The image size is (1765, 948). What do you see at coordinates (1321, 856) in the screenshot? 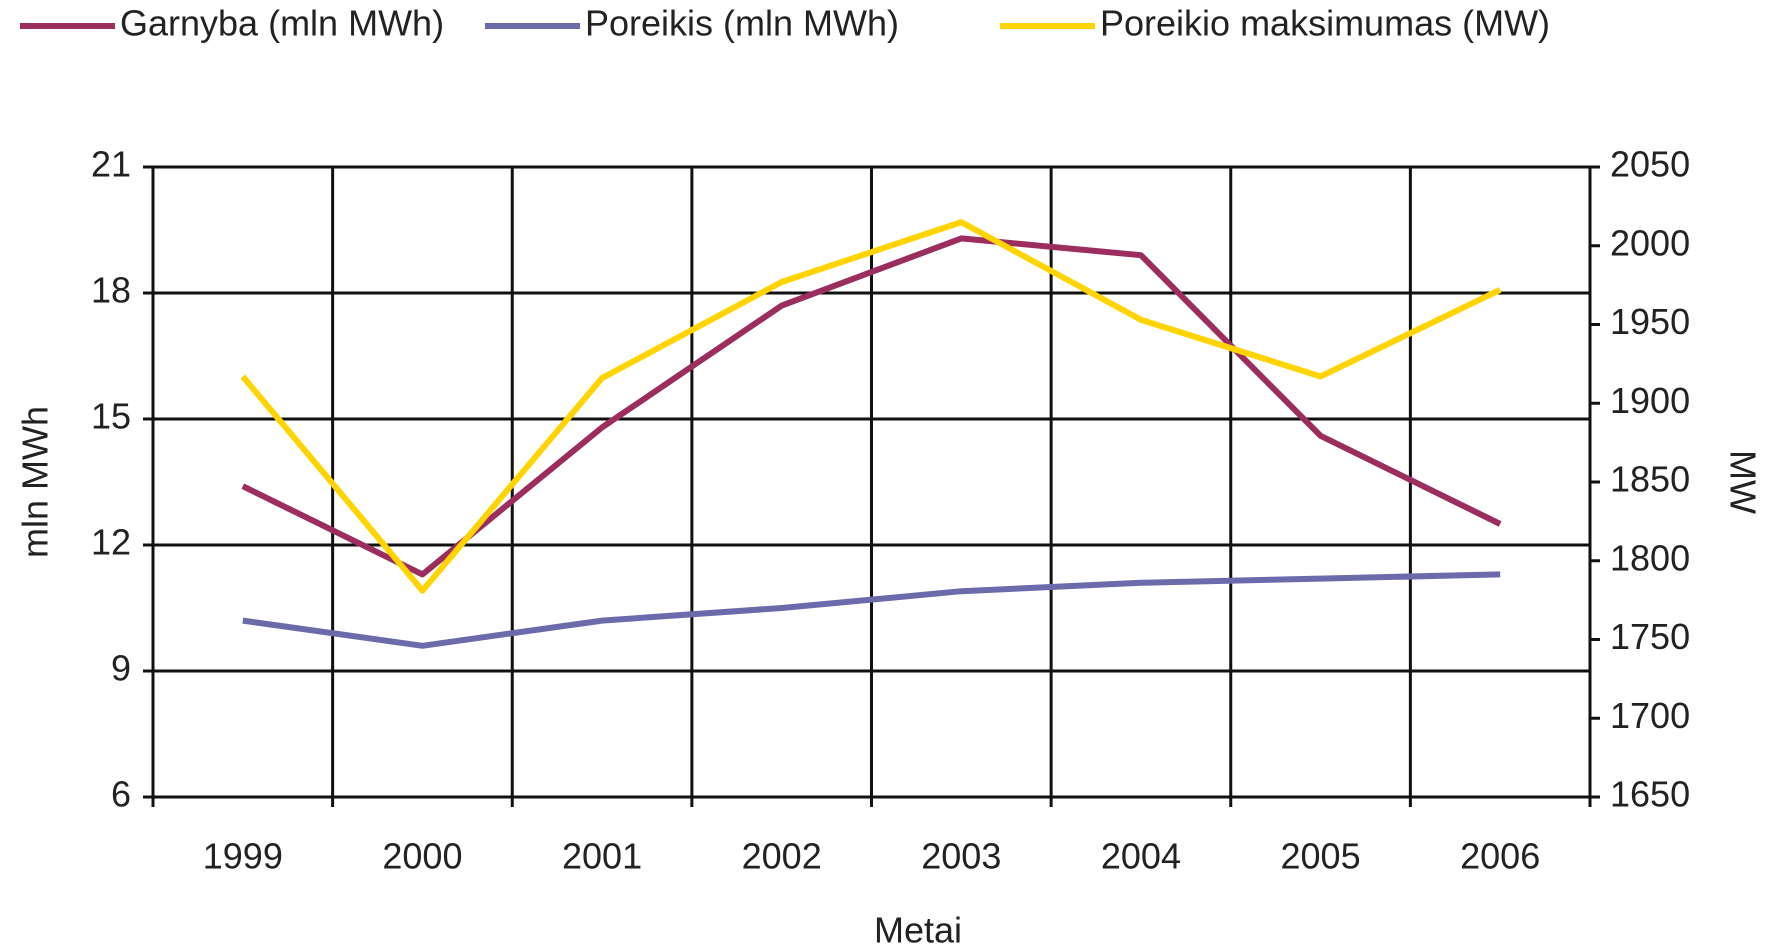
I see `x-tick-label: 2005` at bounding box center [1321, 856].